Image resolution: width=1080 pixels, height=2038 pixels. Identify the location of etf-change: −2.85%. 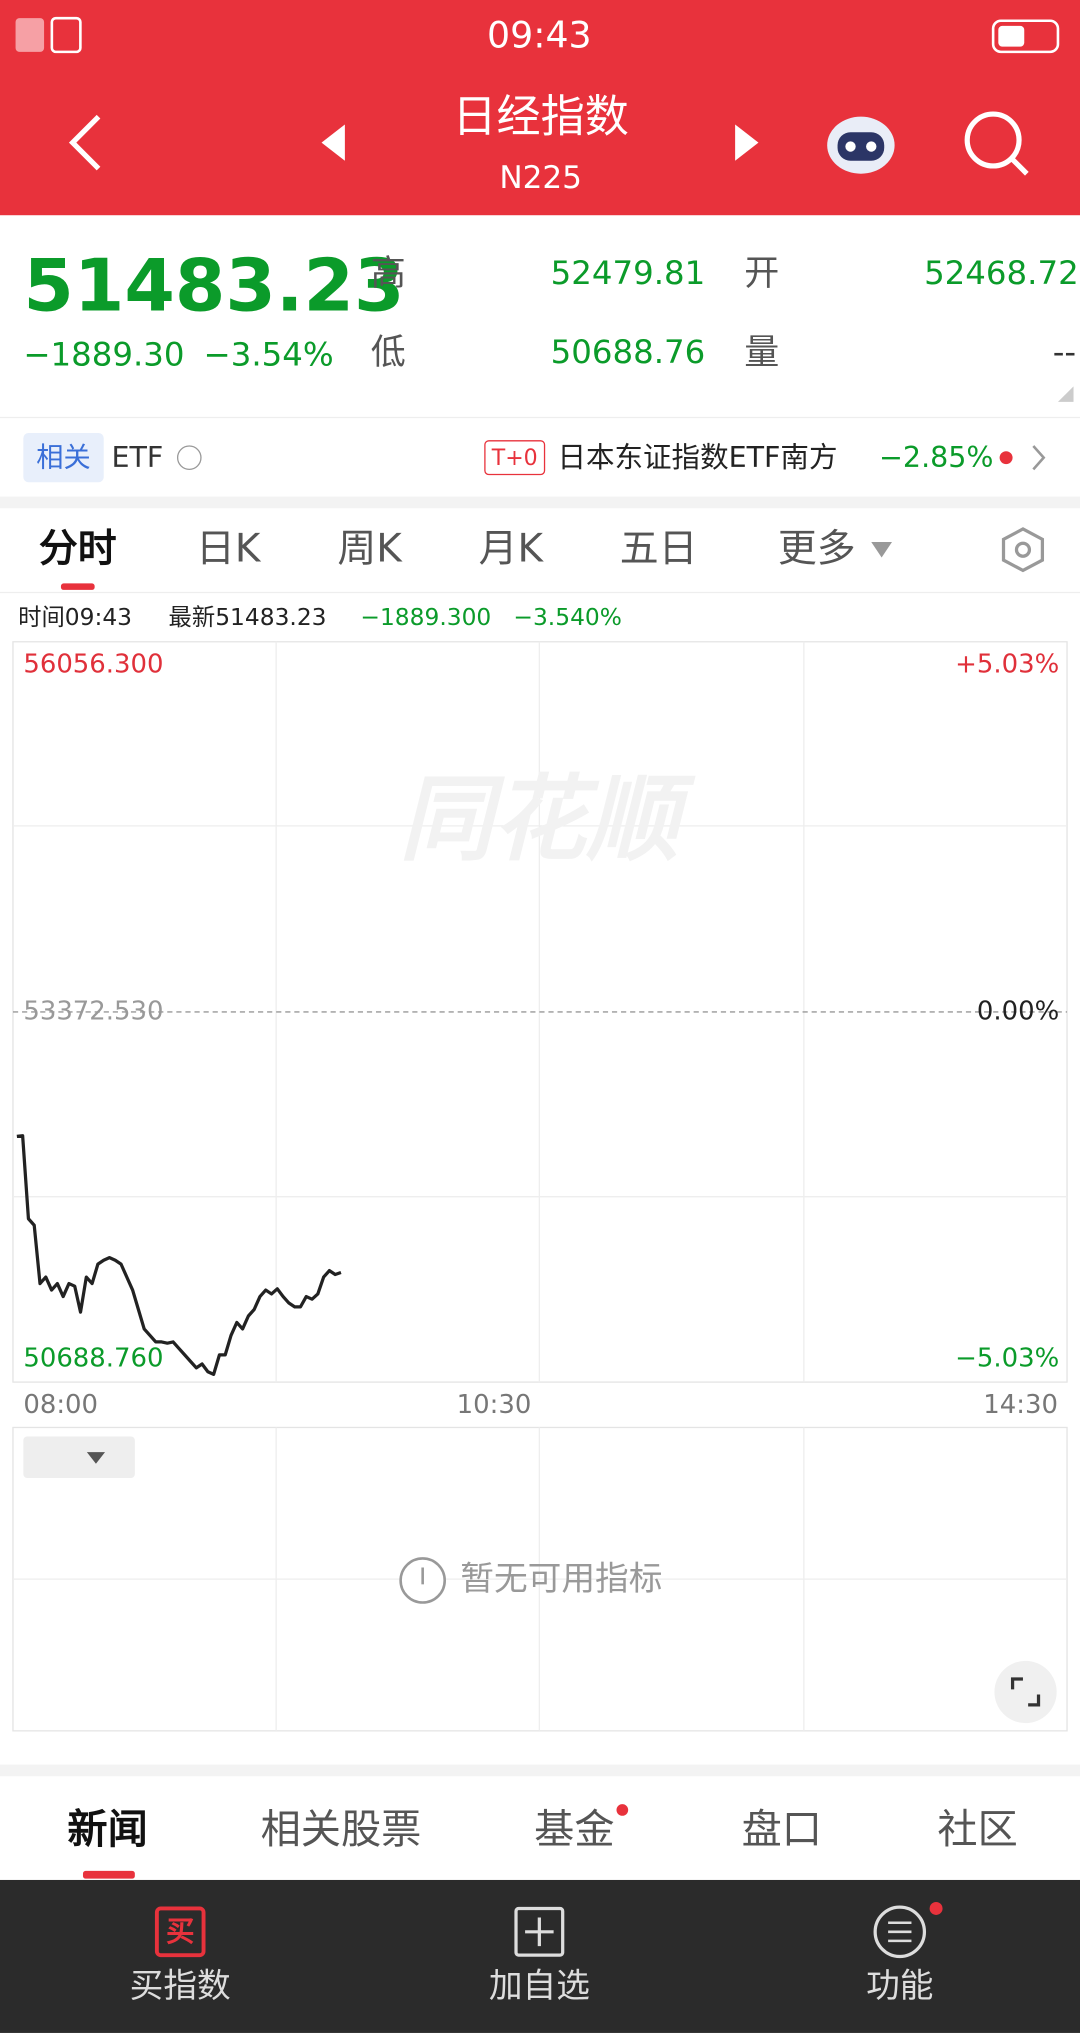
(936, 457).